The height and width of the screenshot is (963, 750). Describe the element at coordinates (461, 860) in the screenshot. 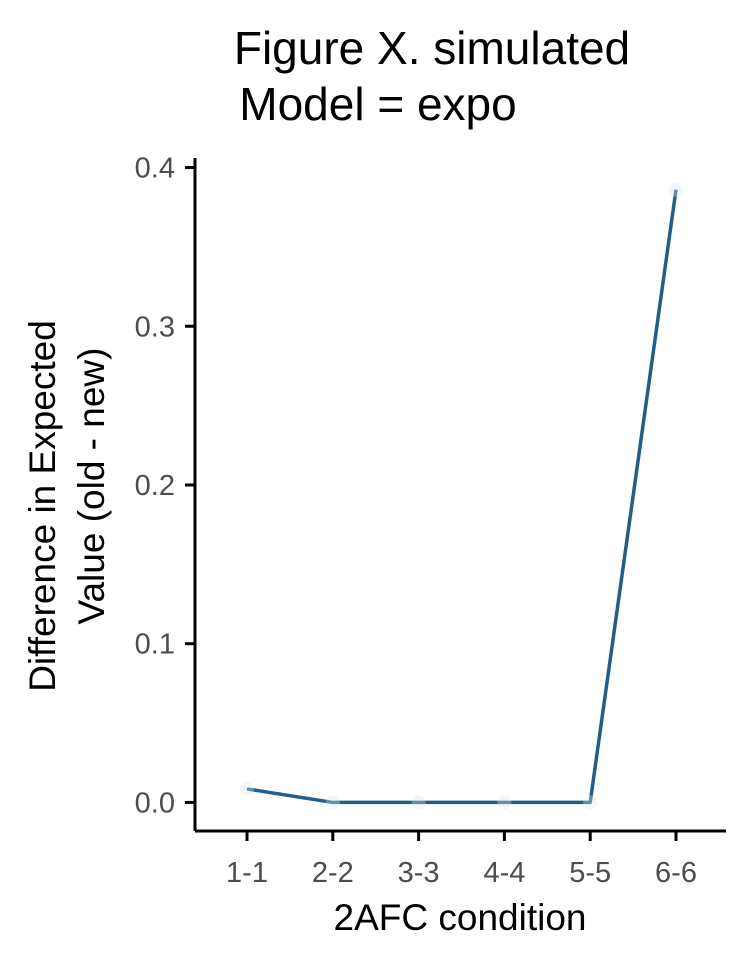

I see `x-axis-ticks: 1-1 2-2 3-3 4-4 5-5 6-6` at that location.